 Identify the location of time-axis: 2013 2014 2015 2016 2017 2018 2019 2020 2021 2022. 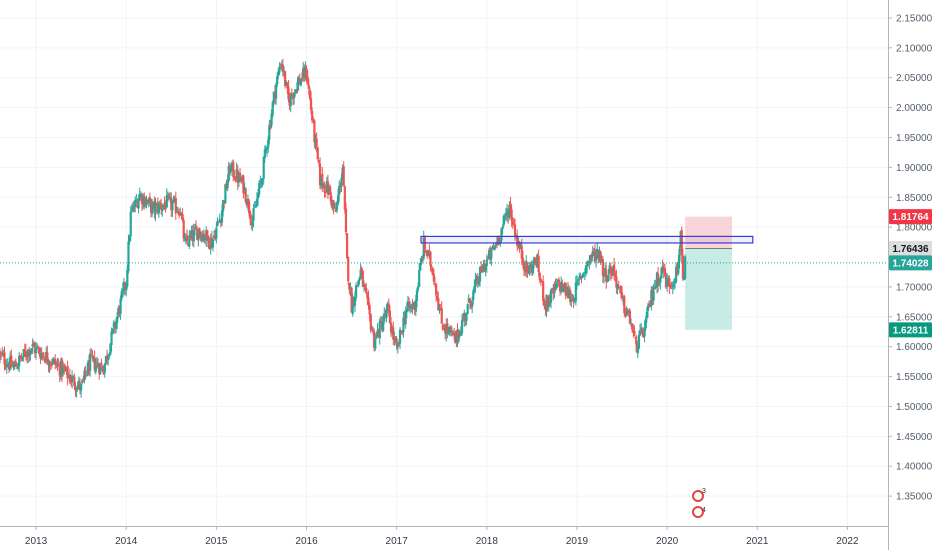
(444, 536).